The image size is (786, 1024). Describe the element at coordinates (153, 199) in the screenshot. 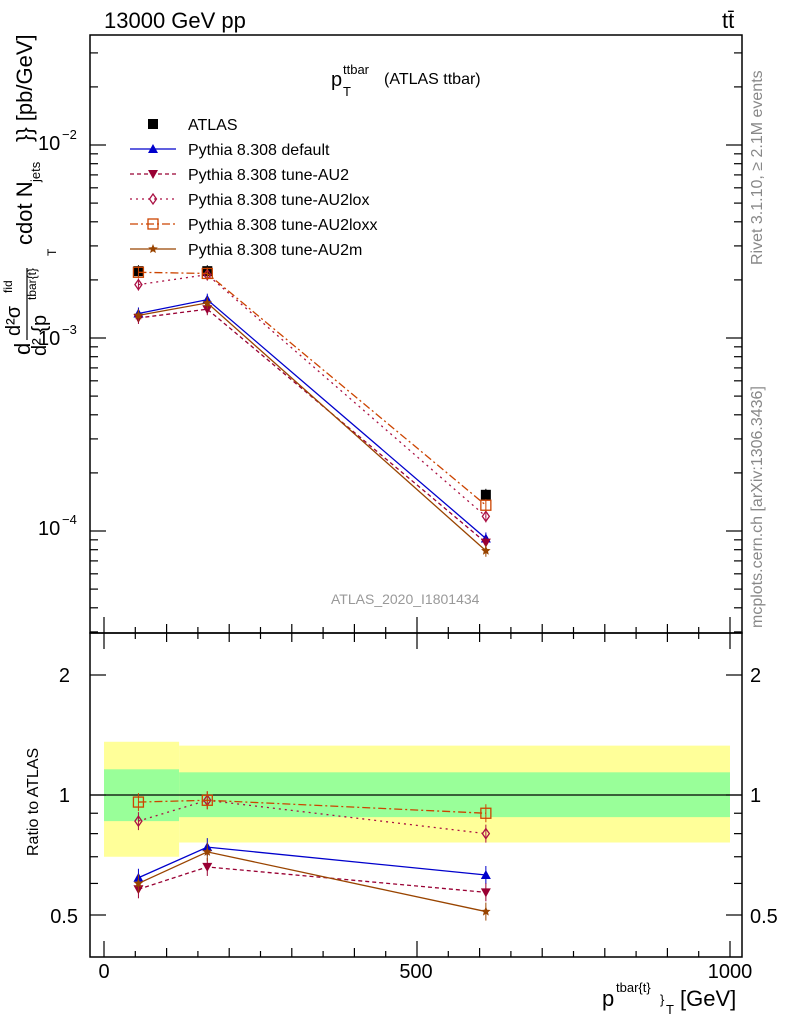

I see `legend-marker-au2lox` at that location.